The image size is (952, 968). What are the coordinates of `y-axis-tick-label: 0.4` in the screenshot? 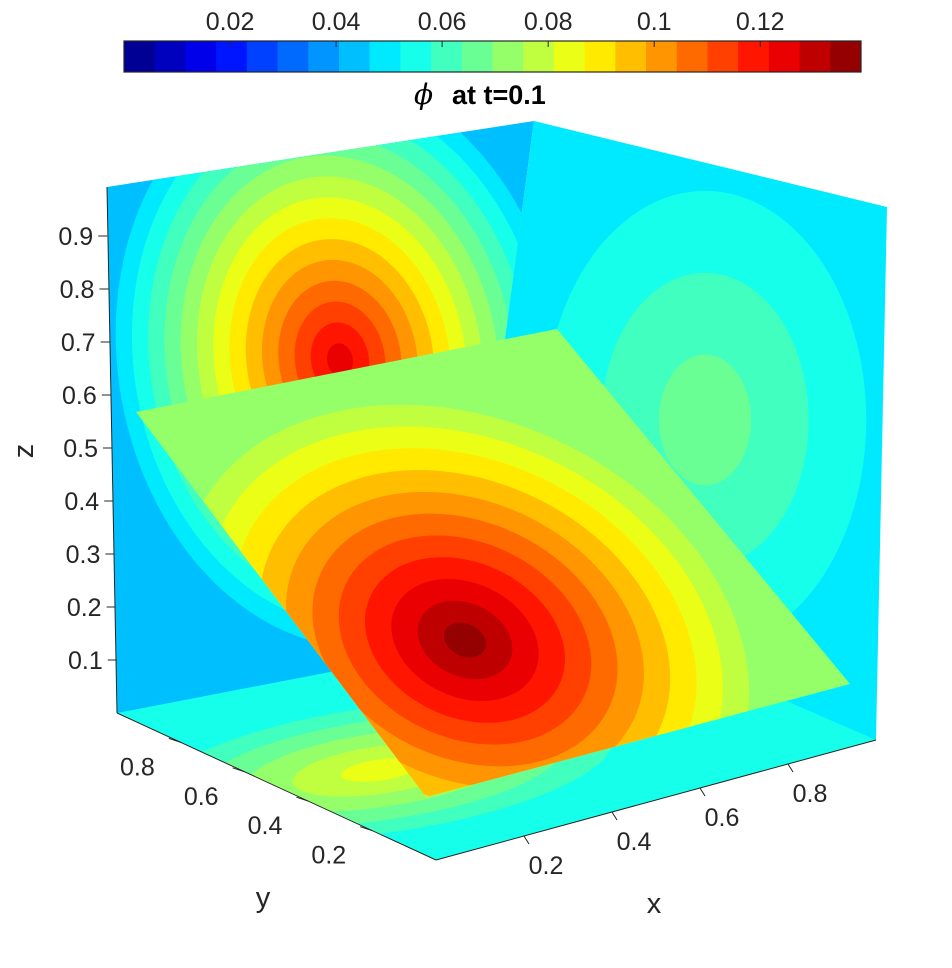 It's located at (265, 826).